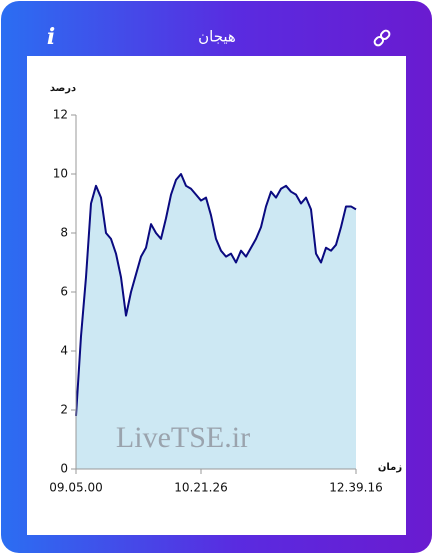 The image size is (433, 554). I want to click on watermark: LiveTSE.ir, so click(183, 437).